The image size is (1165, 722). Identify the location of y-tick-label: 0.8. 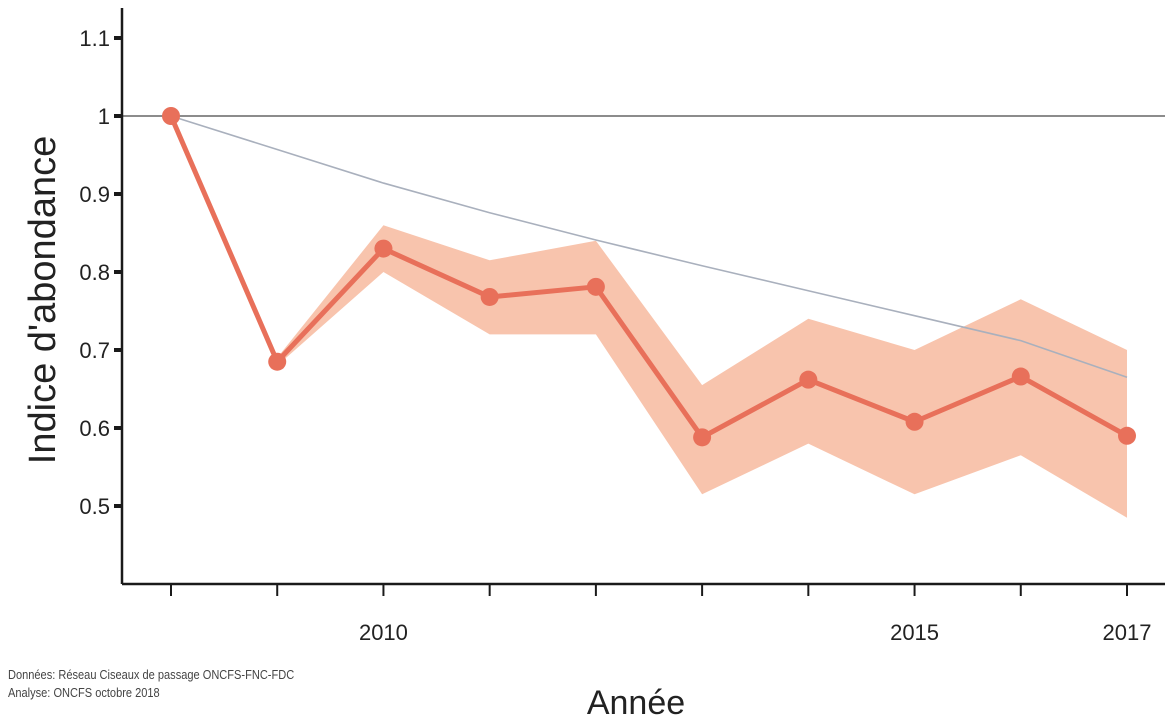
(94, 272).